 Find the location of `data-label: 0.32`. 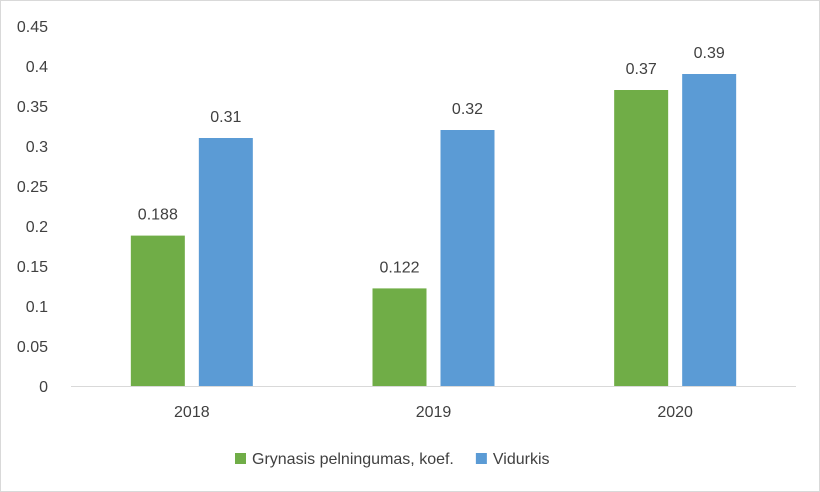

data-label: 0.32 is located at coordinates (467, 109).